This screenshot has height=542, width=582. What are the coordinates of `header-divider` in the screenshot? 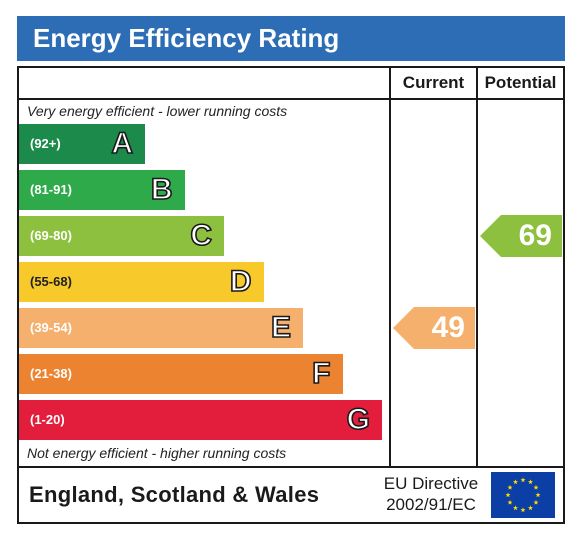 It's located at (291, 99).